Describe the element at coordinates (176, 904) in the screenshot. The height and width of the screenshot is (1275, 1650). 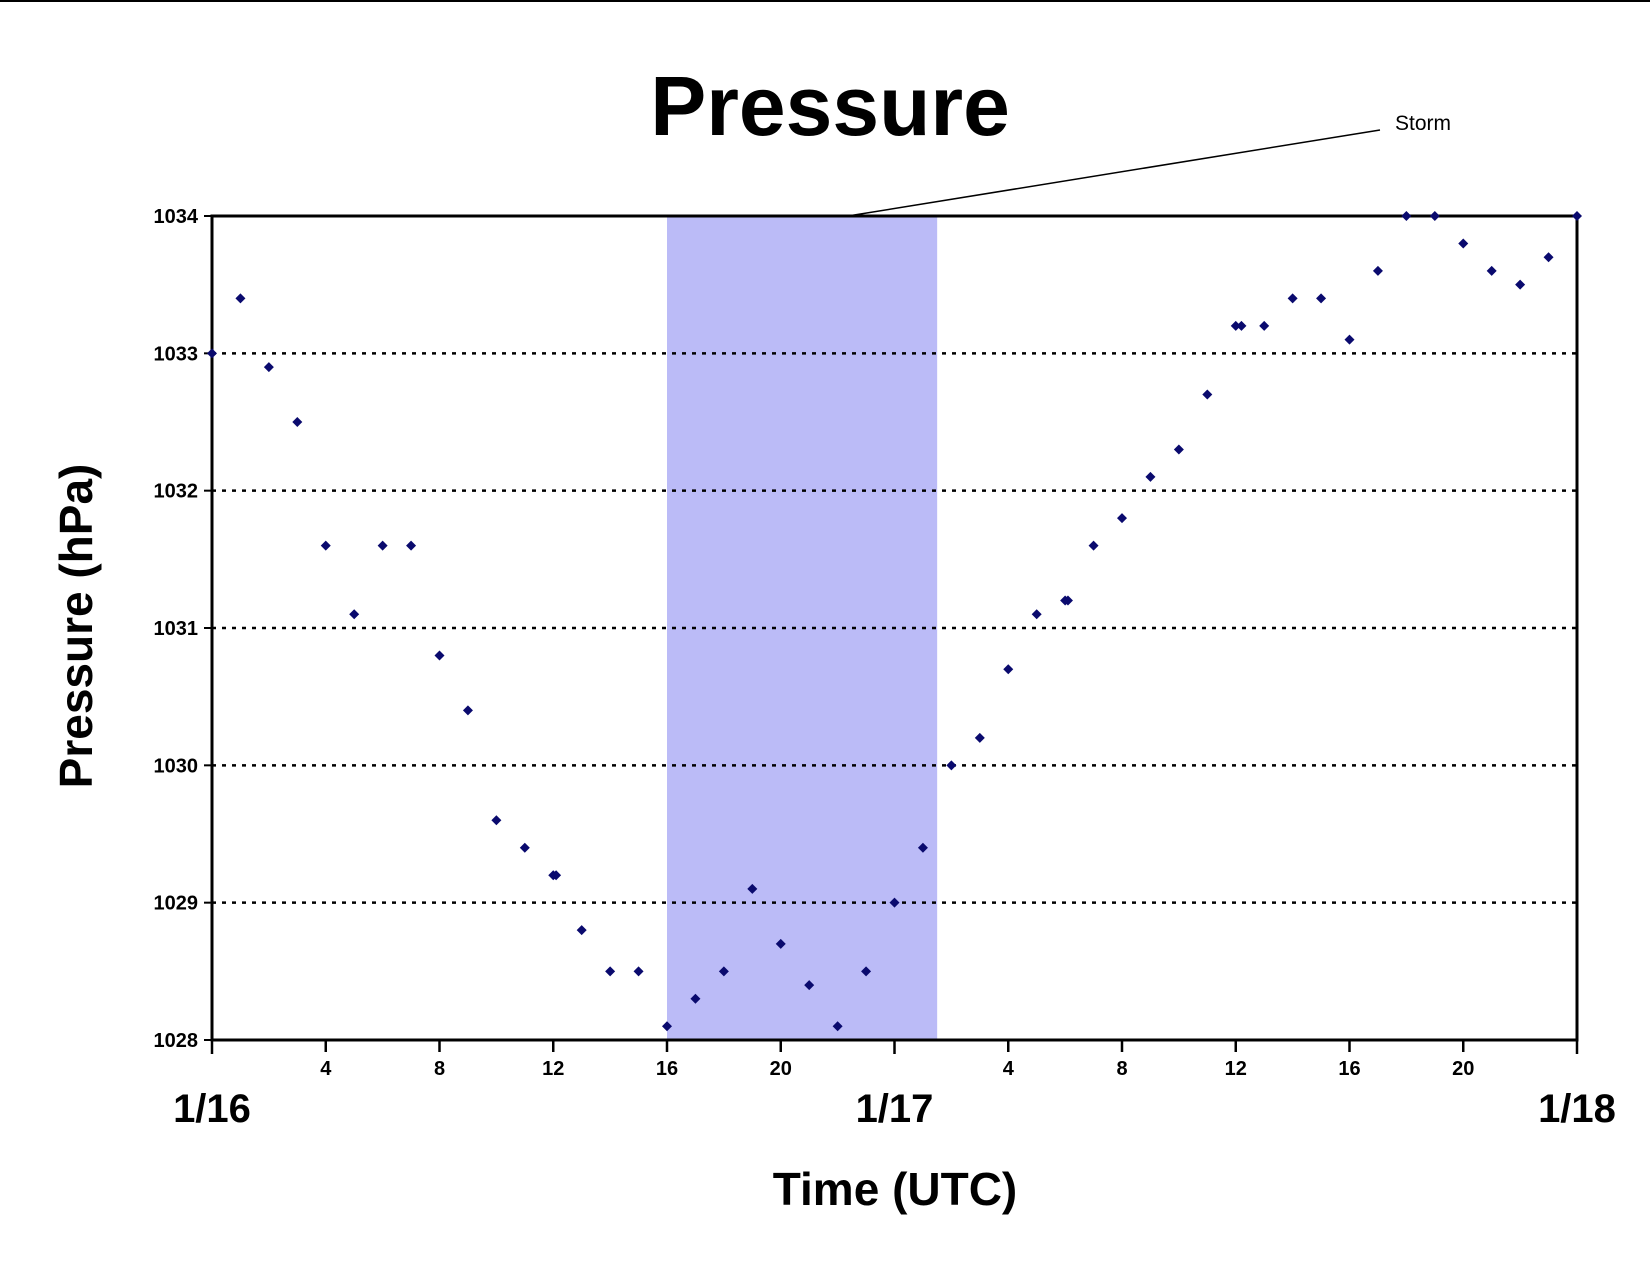
I see `y-tick-label: 1029` at that location.